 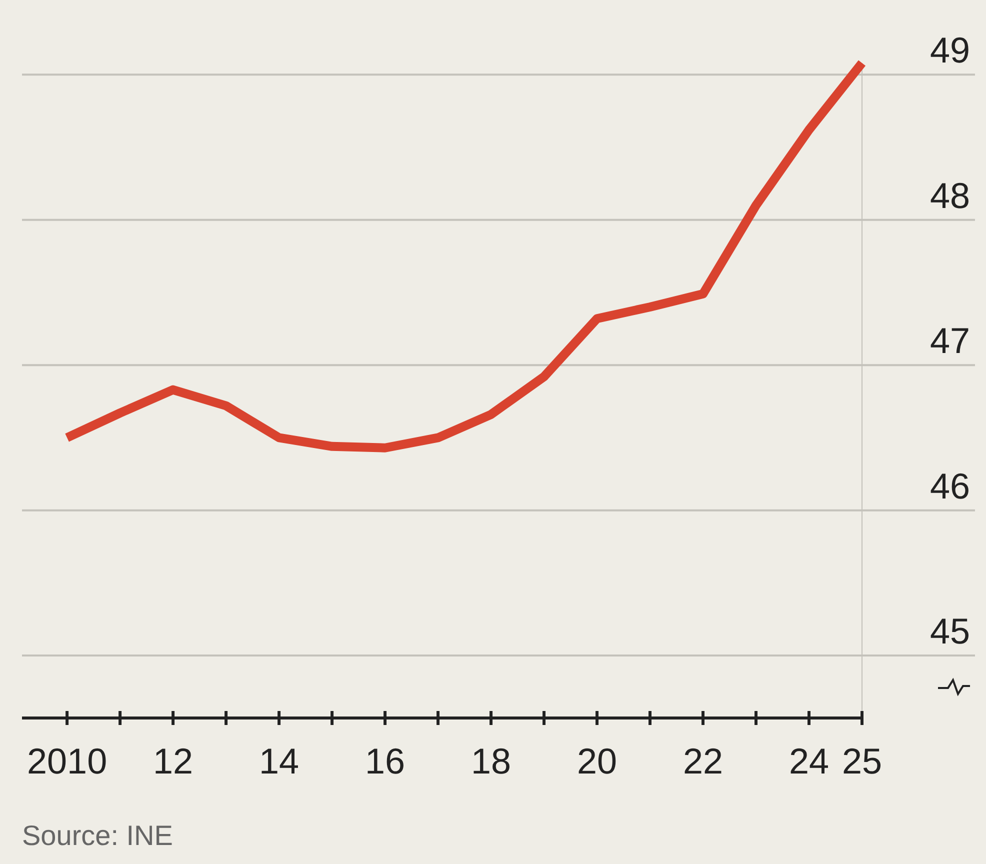 I want to click on x-tick-label: 20, so click(x=597, y=761).